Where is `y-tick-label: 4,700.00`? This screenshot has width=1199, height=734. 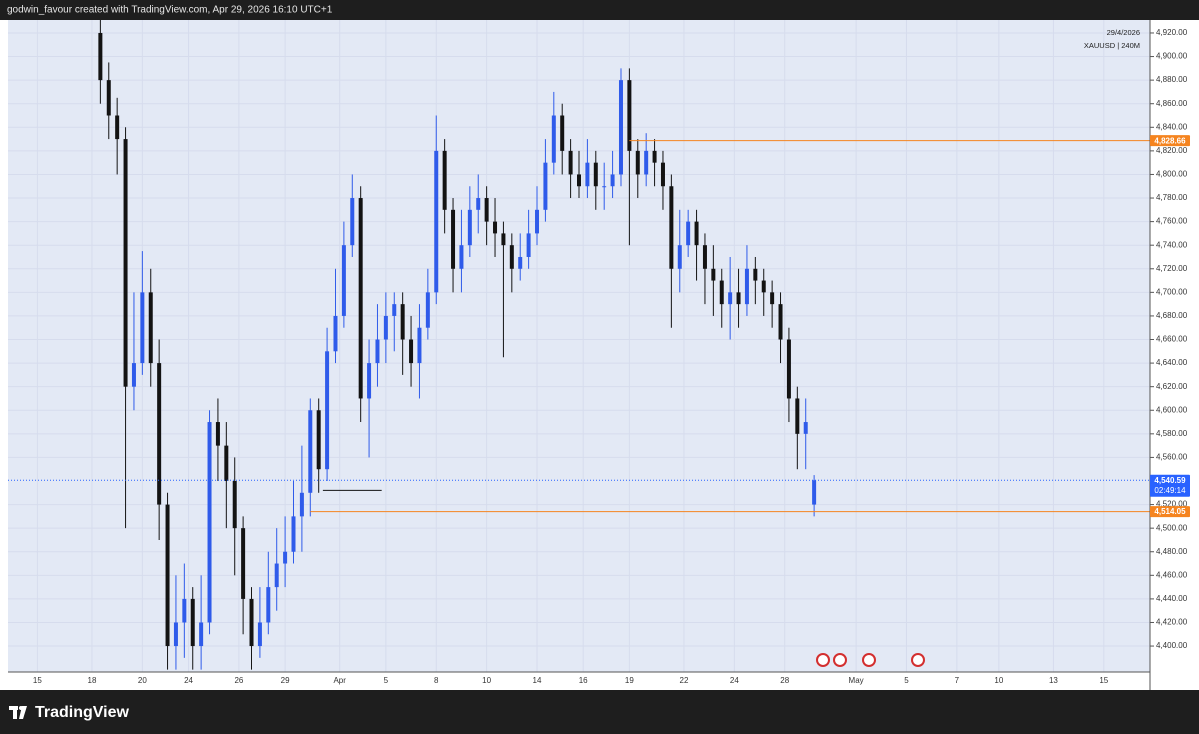
y-tick-label: 4,700.00 is located at coordinates (1172, 291).